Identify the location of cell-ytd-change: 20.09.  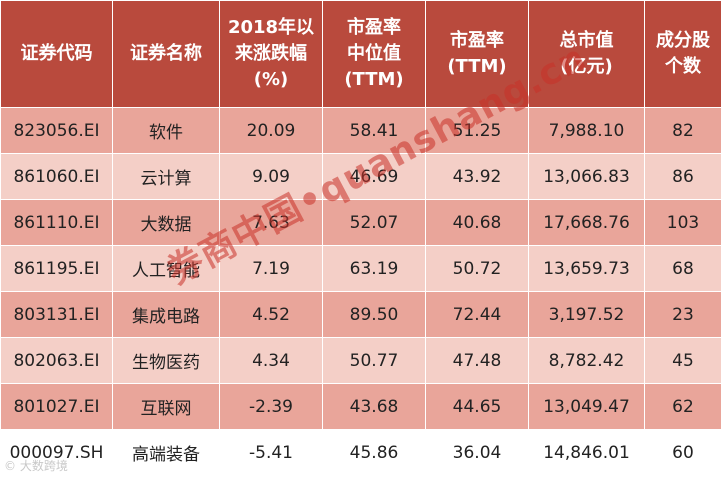
(271, 130).